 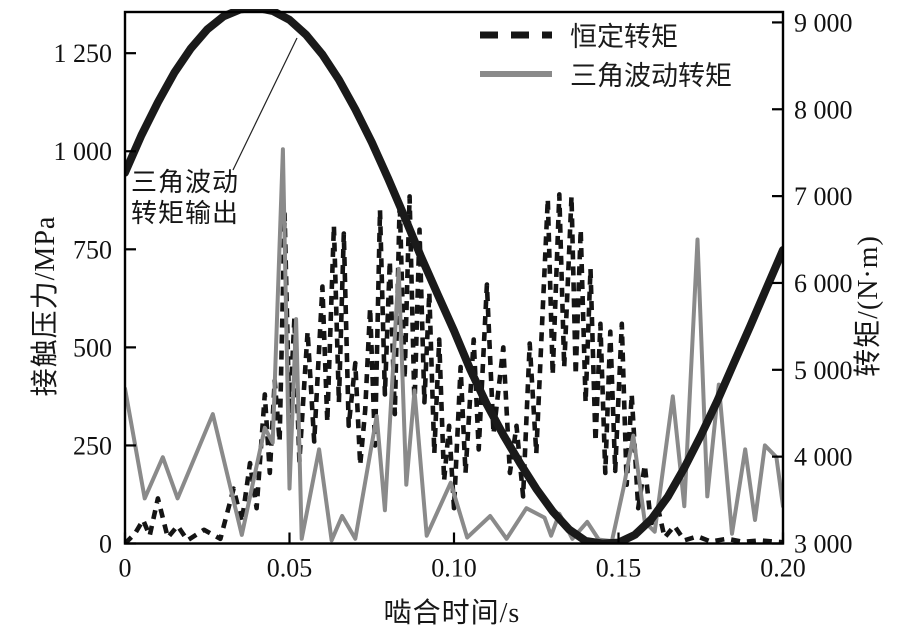 What do you see at coordinates (783, 568) in the screenshot?
I see `x-tick-label: 0.20` at bounding box center [783, 568].